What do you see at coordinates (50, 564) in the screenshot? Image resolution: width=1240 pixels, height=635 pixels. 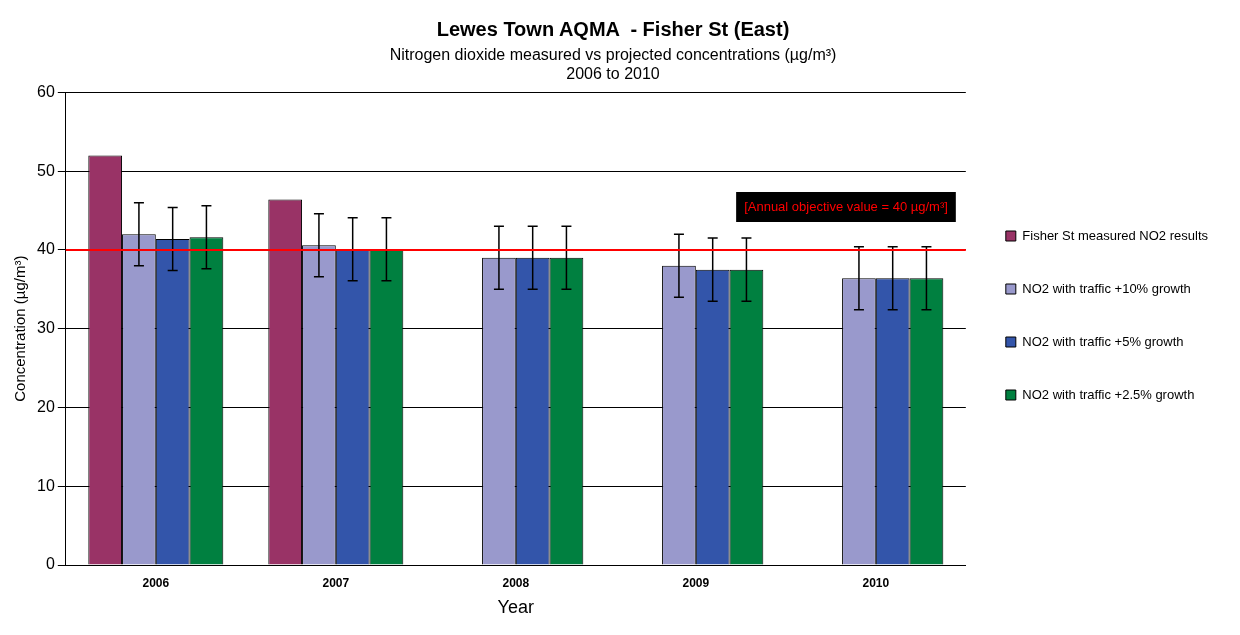 I see `y-tick-label: 0` at bounding box center [50, 564].